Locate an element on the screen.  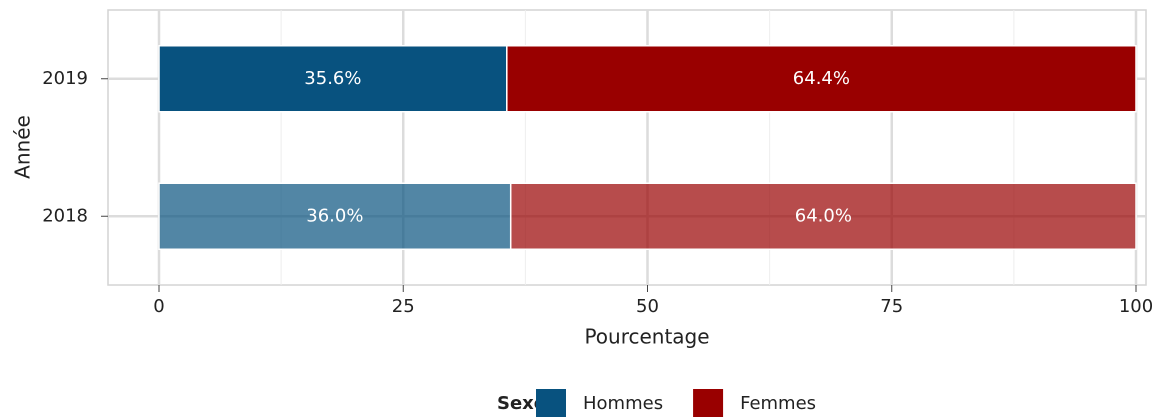
x-tick-label: 50 is located at coordinates (647, 306).